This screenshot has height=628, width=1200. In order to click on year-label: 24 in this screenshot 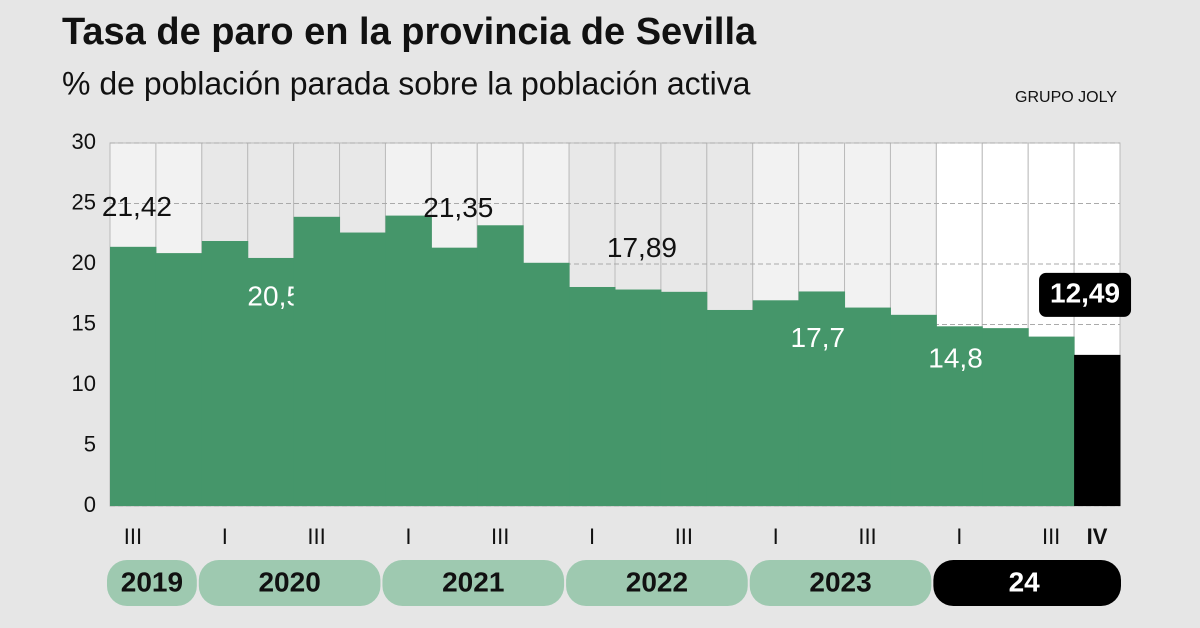, I will do `click(1025, 581)`.